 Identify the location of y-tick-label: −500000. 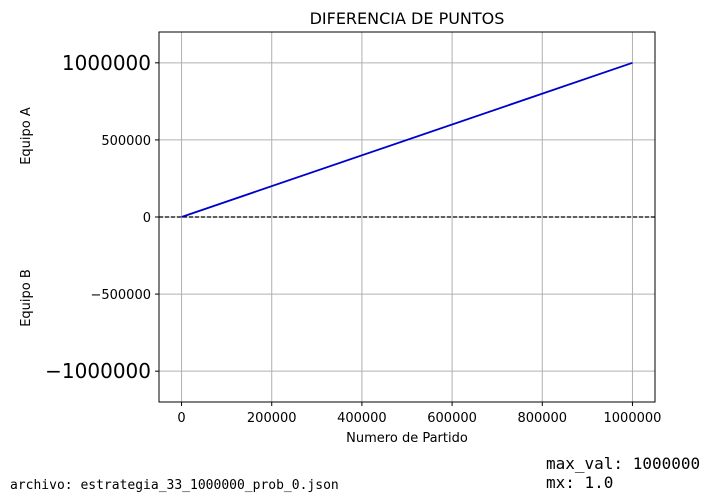
(120, 295).